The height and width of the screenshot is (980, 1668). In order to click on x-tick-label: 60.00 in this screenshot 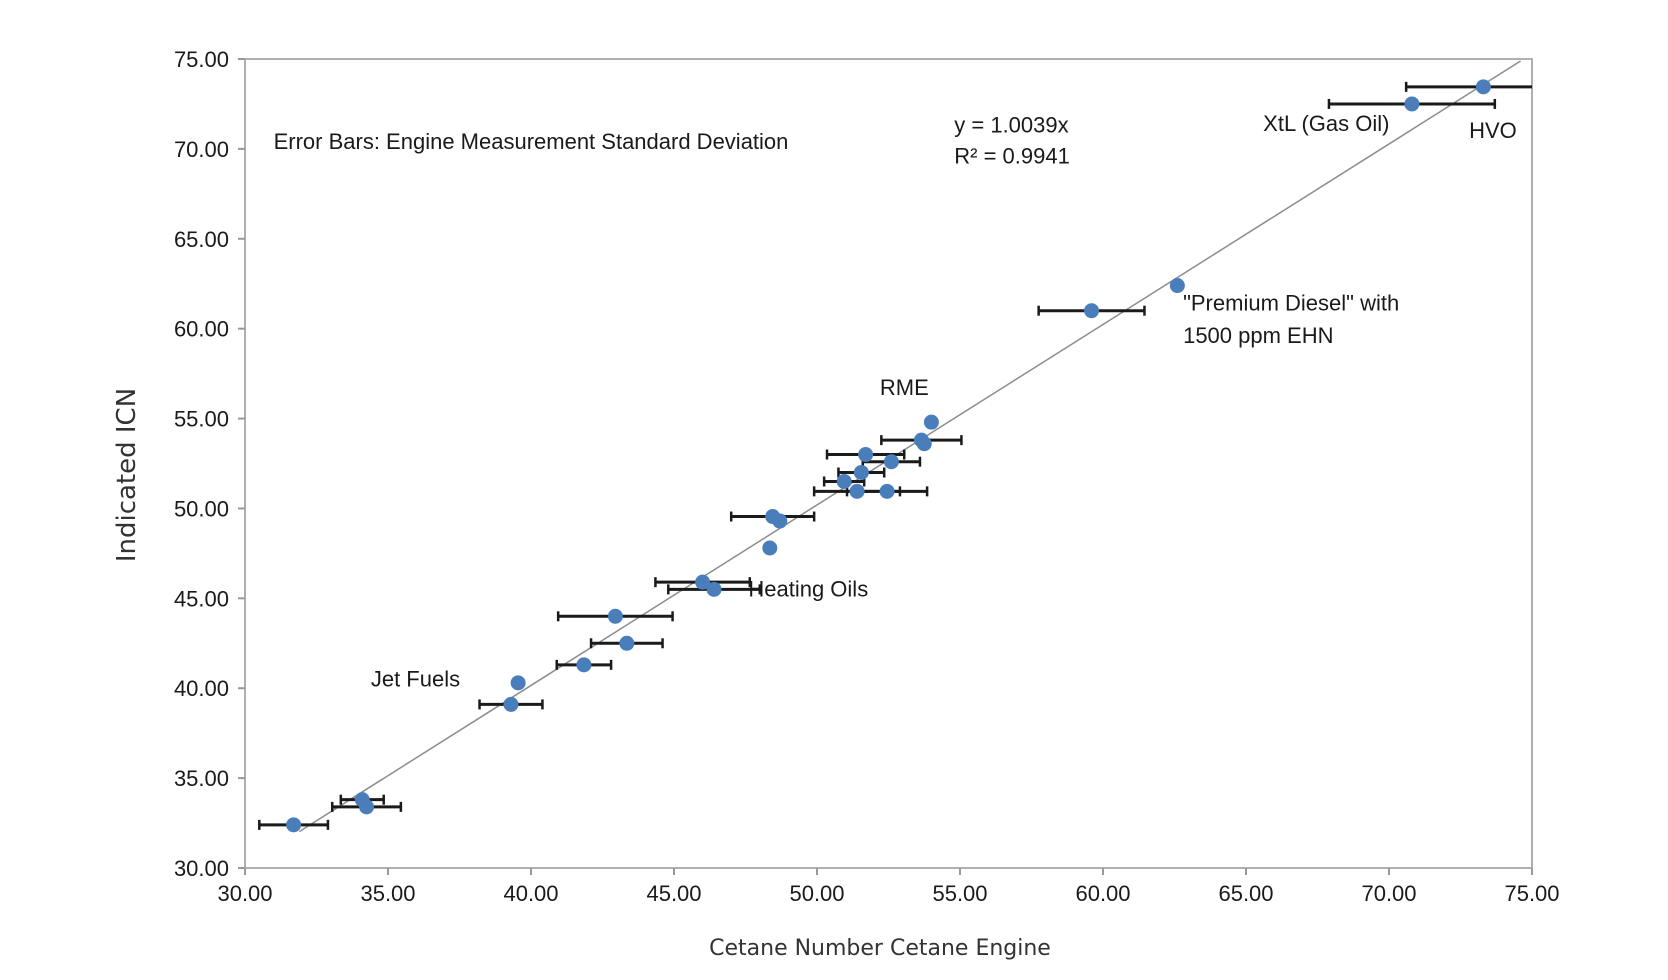, I will do `click(1102, 893)`.